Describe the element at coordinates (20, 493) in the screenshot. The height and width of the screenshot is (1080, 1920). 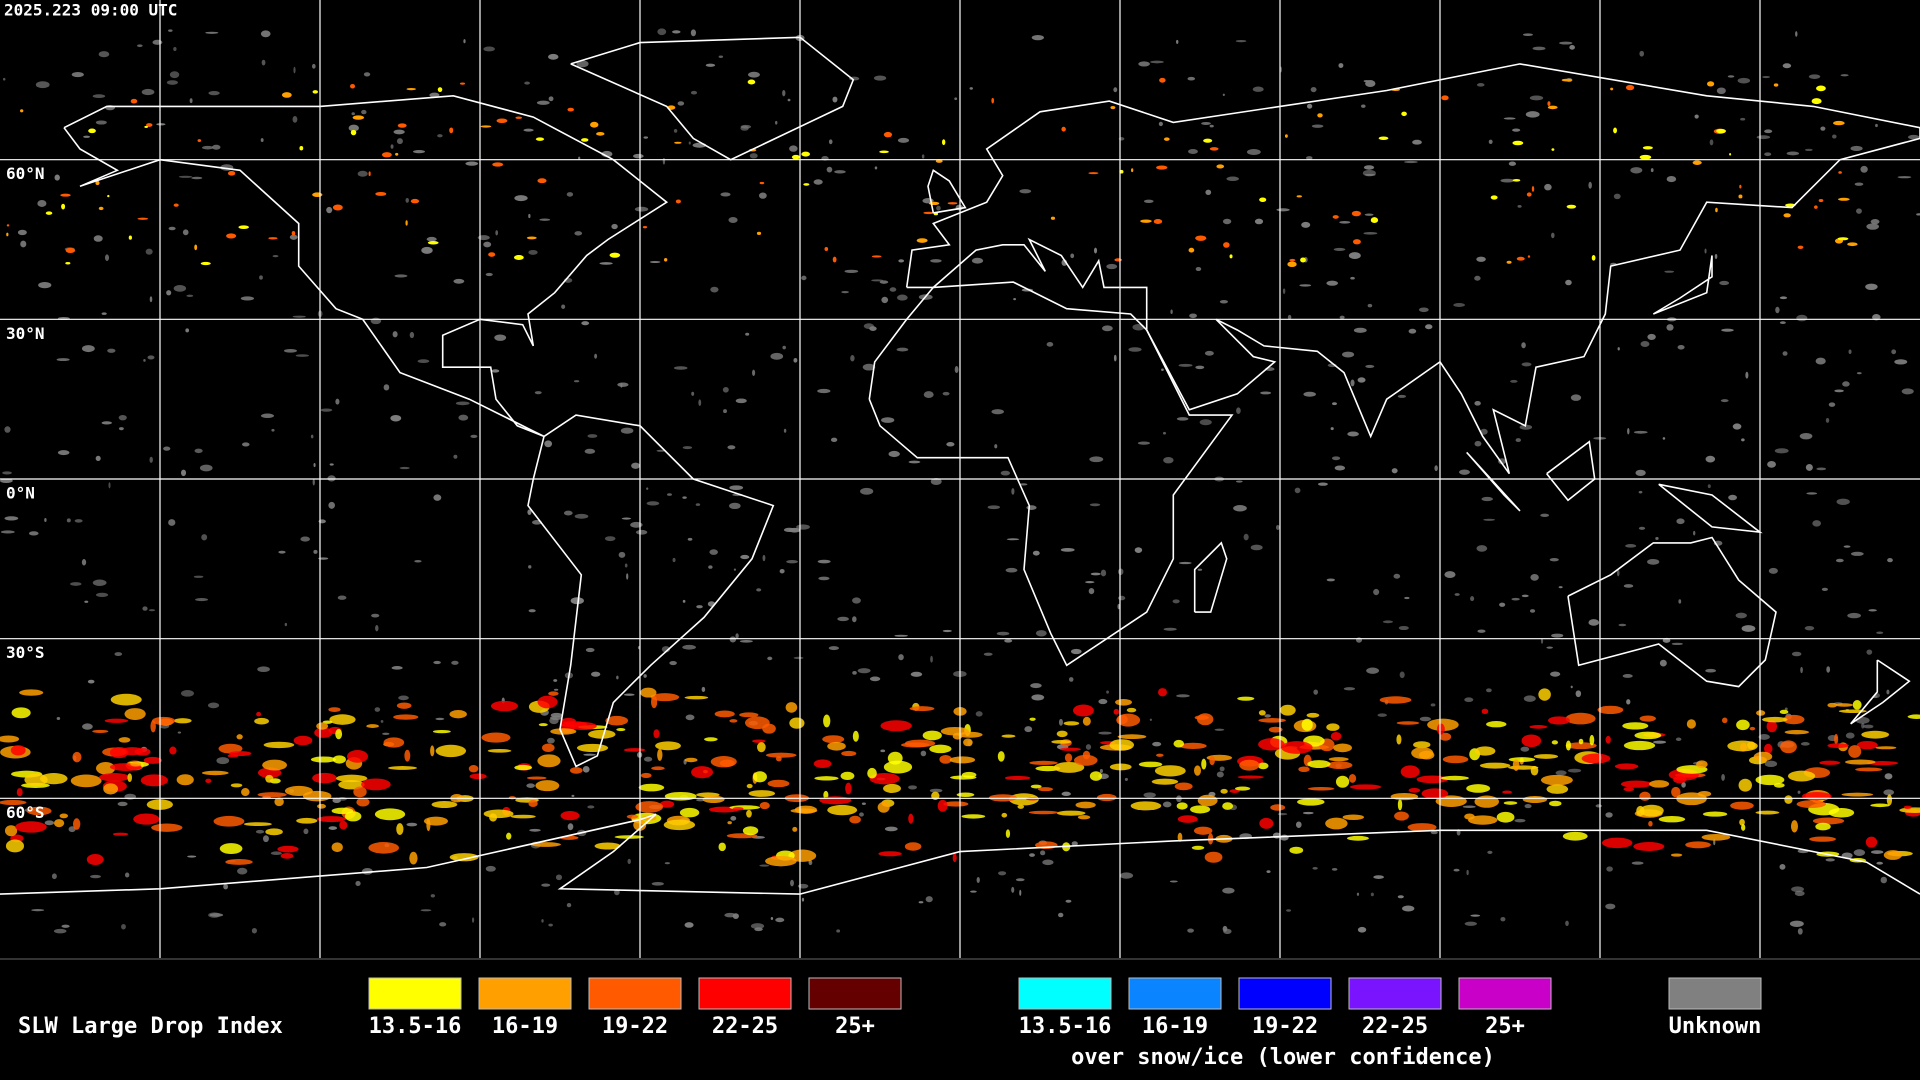
I see `latitude-label: 0°N` at that location.